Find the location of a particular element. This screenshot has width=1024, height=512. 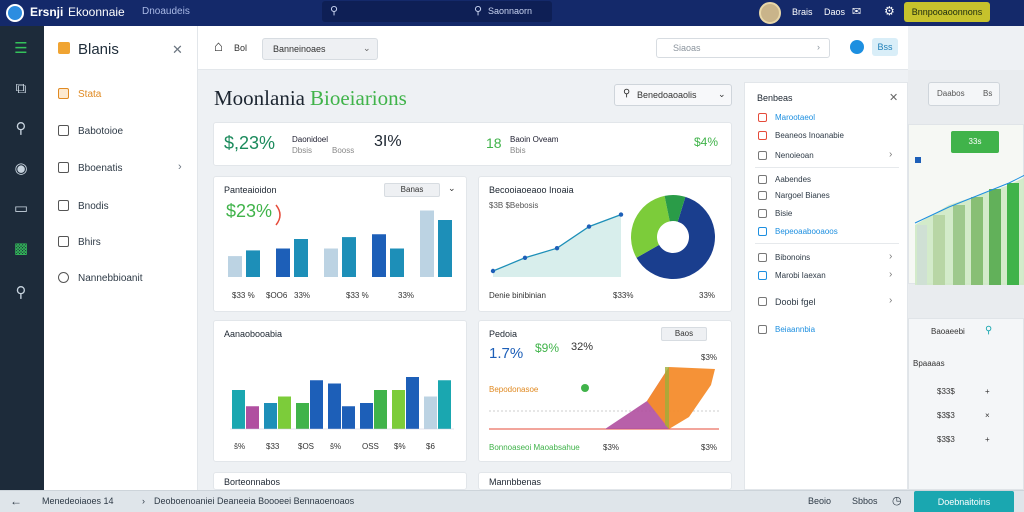

breadcrumb: Dnoaudeis is located at coordinates (166, 11).